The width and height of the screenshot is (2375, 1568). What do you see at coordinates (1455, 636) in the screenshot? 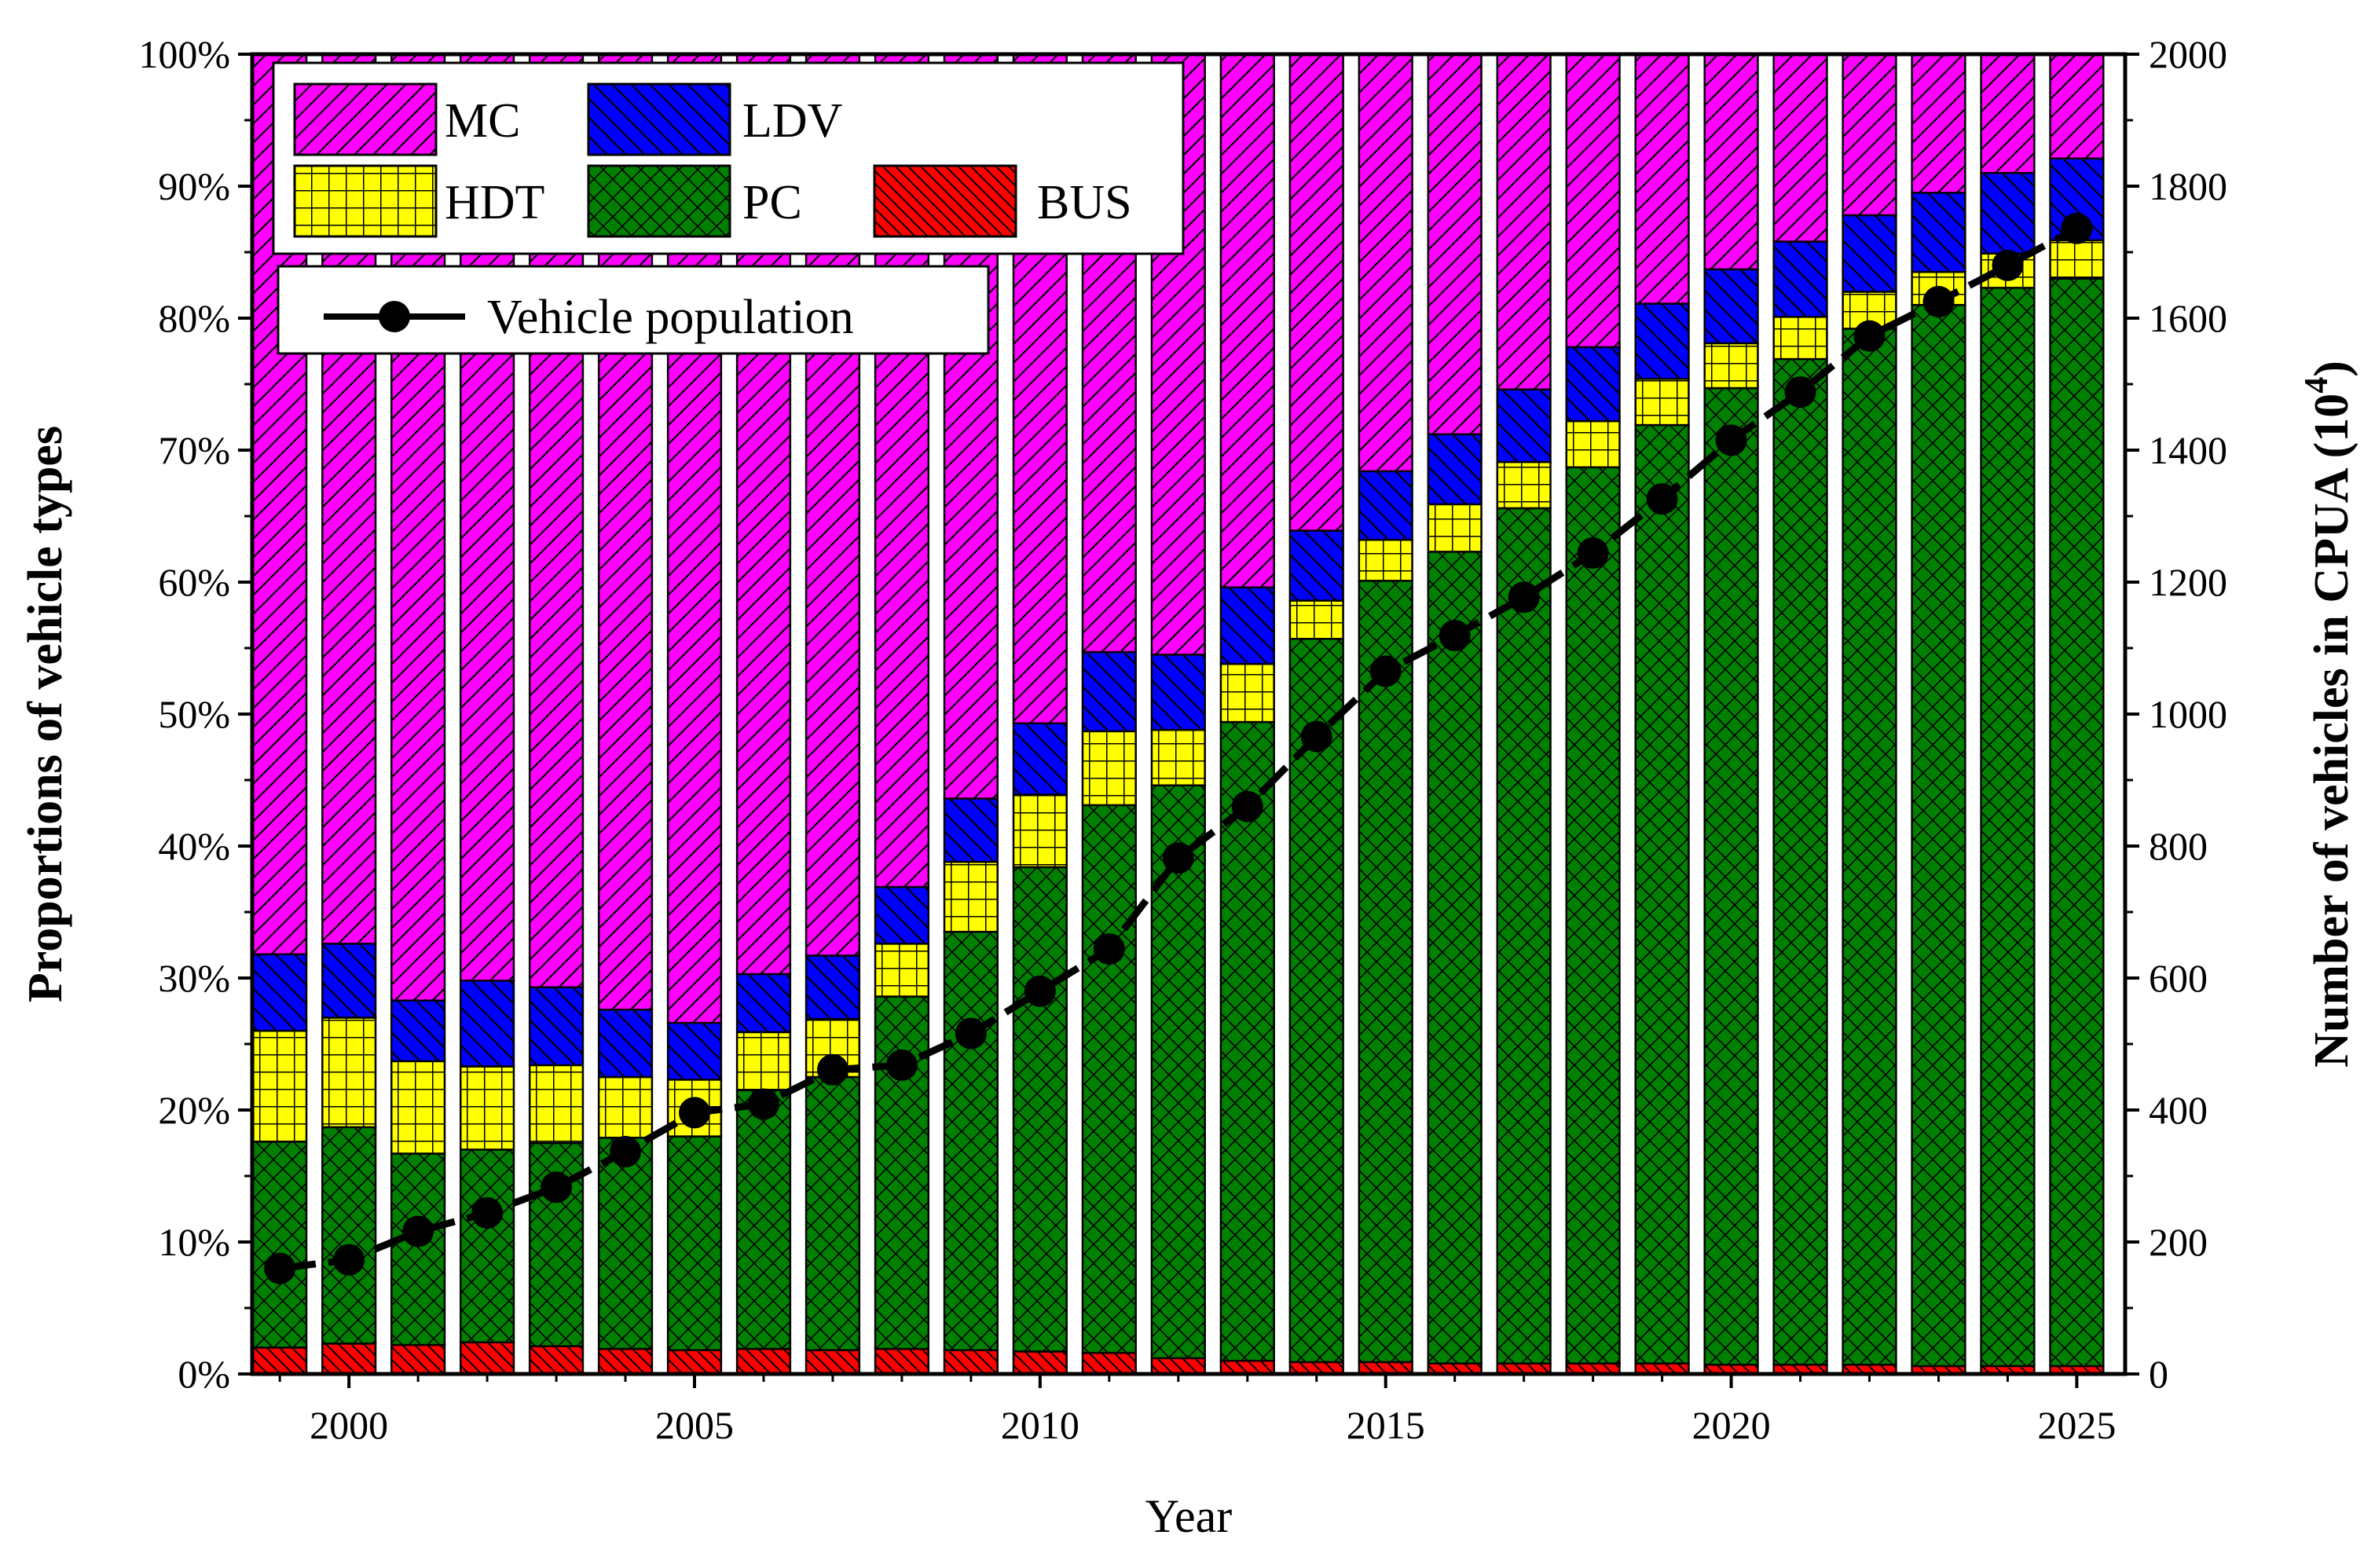
I see `vehicle-population-point-2016` at bounding box center [1455, 636].